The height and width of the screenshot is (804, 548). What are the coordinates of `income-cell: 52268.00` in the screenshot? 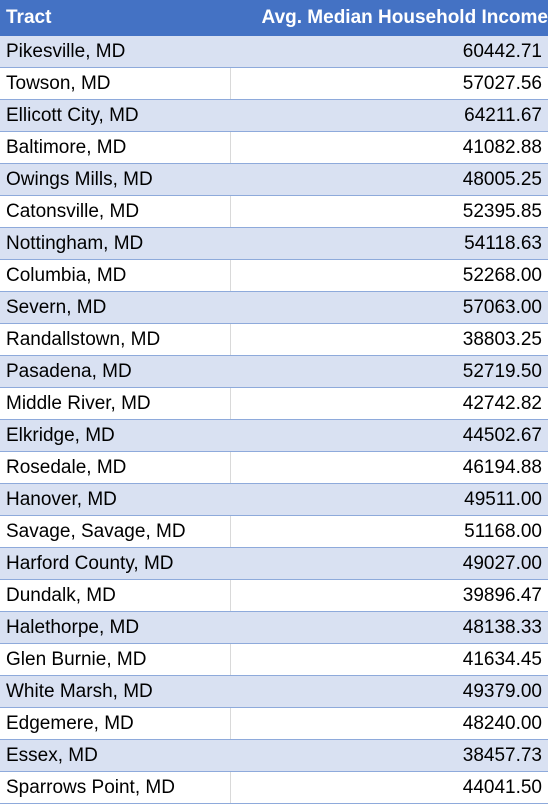 It's located at (502, 275).